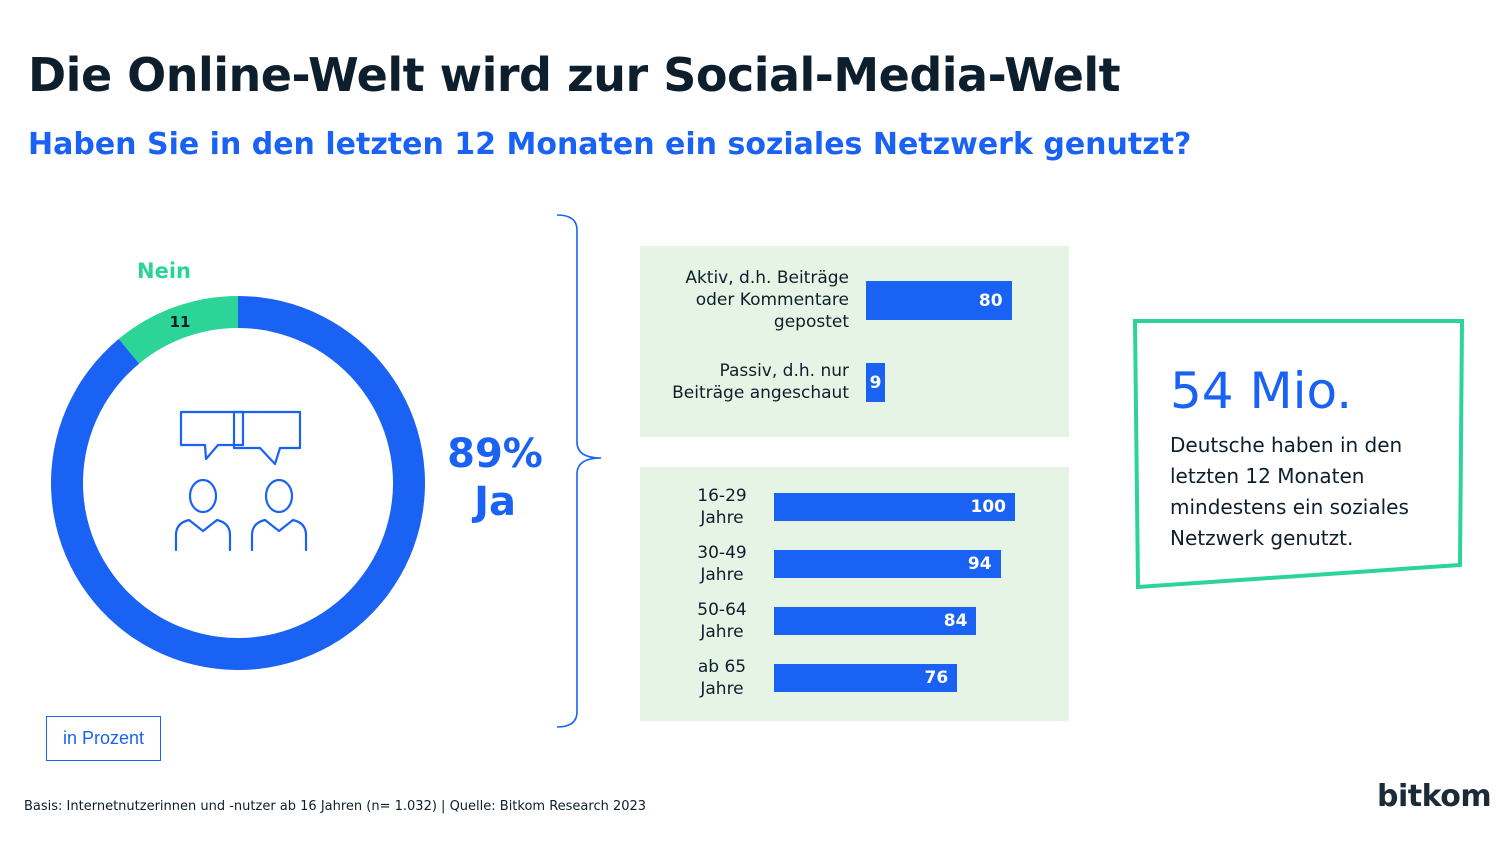  What do you see at coordinates (495, 478) in the screenshot?
I see `ja-percentage: 89% Ja` at bounding box center [495, 478].